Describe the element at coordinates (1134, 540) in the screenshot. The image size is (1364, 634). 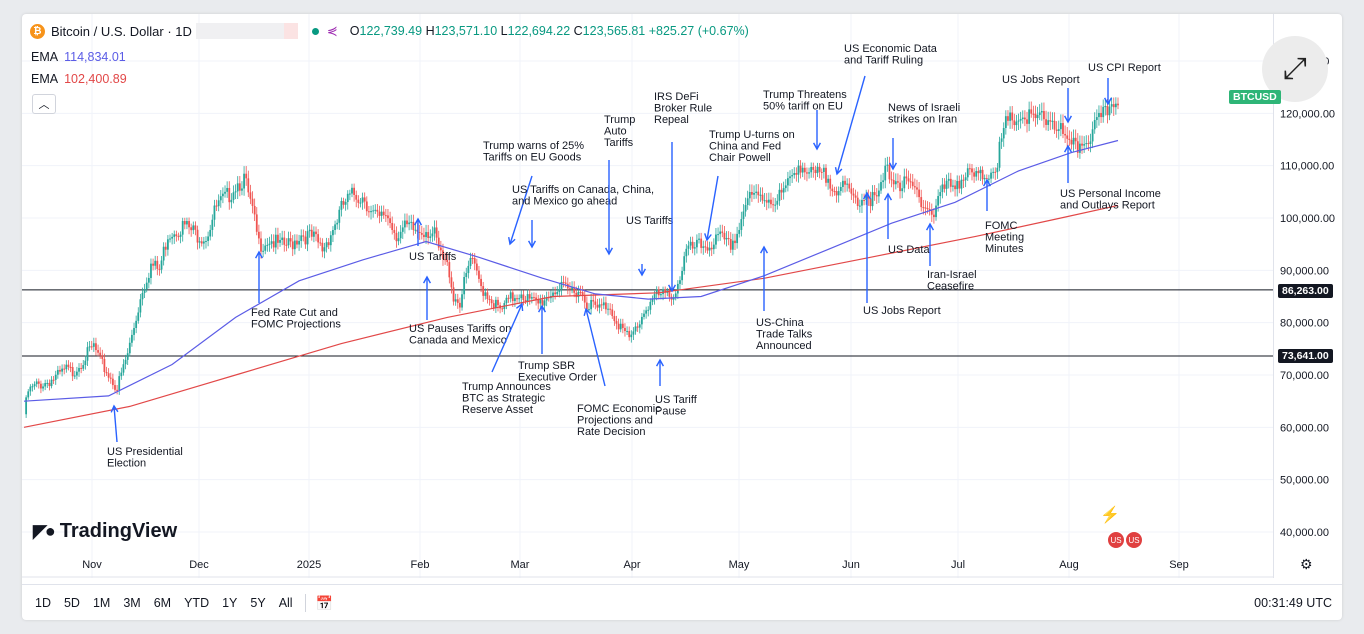
I see `us-flag-icon-2: US` at that location.